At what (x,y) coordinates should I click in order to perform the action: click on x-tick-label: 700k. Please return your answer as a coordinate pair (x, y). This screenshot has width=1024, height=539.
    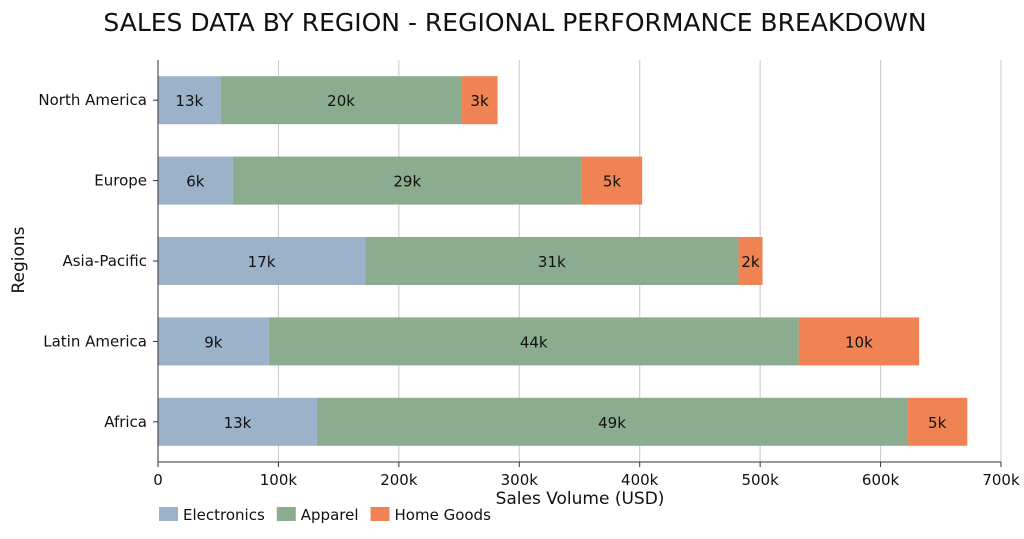
    Looking at the image, I should click on (1001, 480).